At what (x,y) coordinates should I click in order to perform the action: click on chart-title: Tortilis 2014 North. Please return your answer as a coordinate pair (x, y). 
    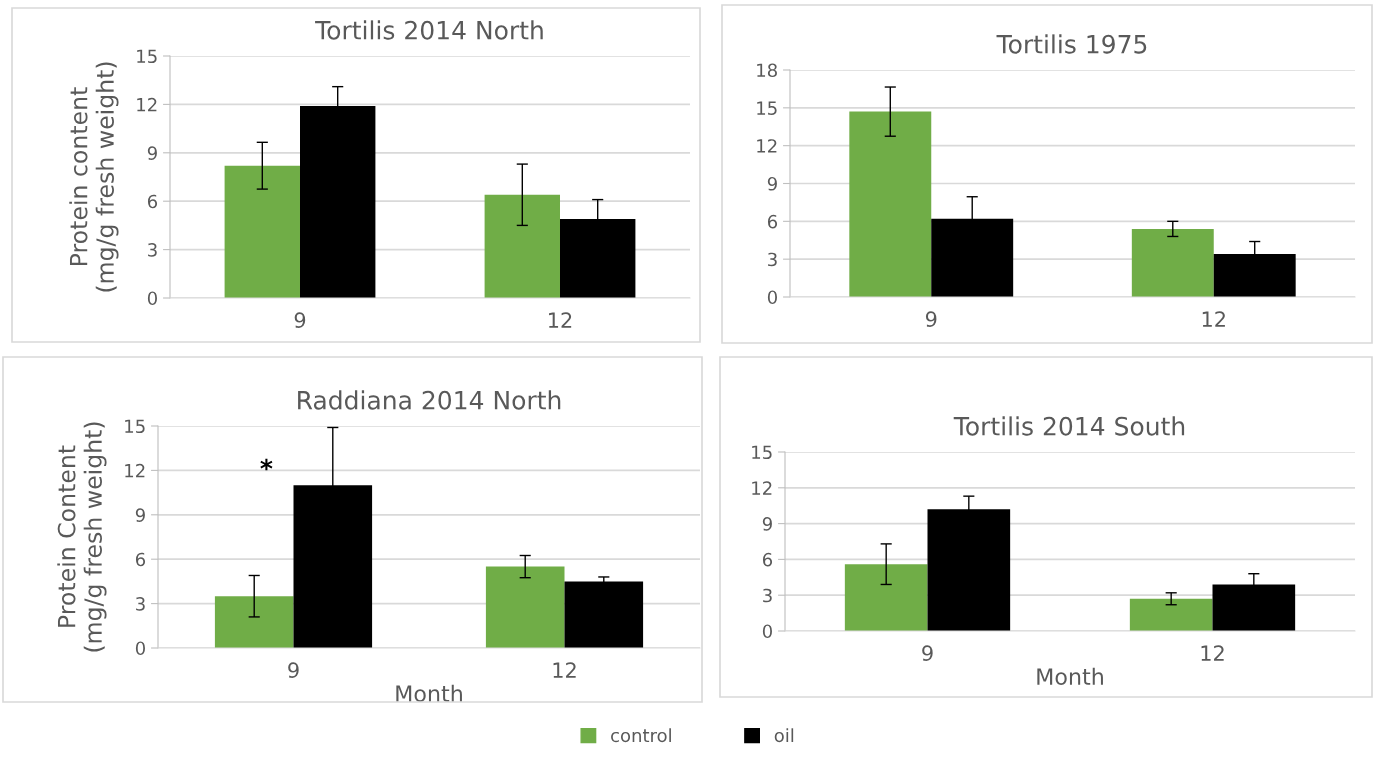
    Looking at the image, I should click on (429, 30).